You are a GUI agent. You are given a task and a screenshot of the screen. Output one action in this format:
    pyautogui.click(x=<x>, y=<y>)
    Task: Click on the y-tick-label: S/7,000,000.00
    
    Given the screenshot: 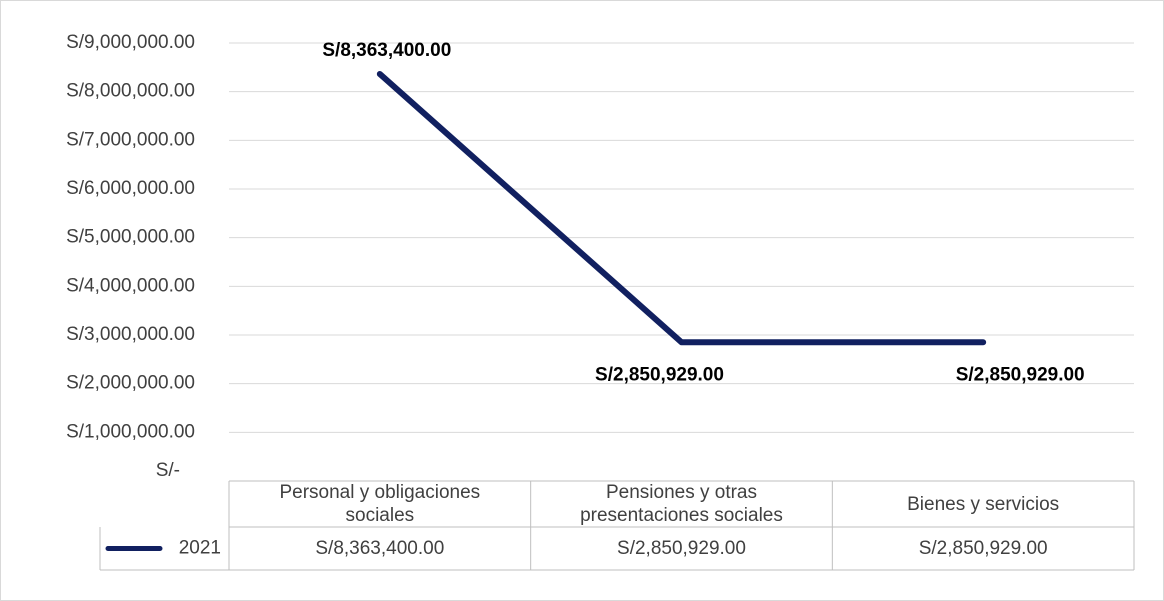 What is the action you would take?
    pyautogui.click(x=130, y=139)
    